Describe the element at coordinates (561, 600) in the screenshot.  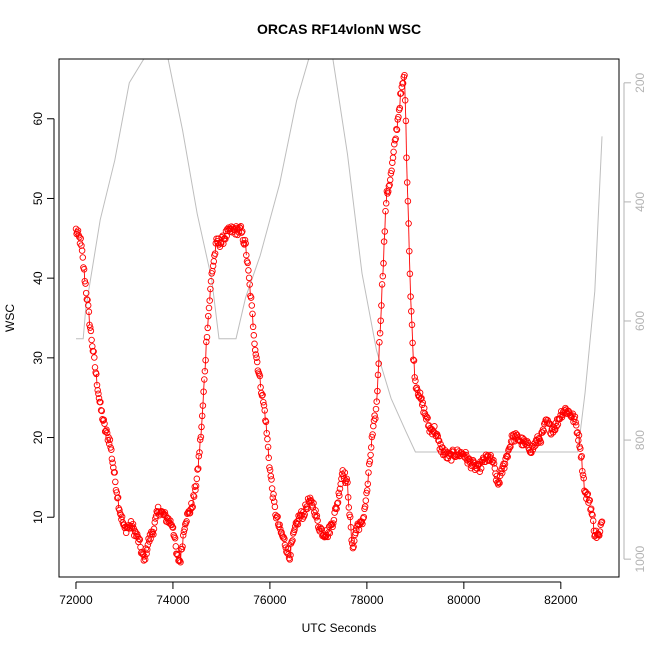
I see `x-tick-label: 82000` at that location.